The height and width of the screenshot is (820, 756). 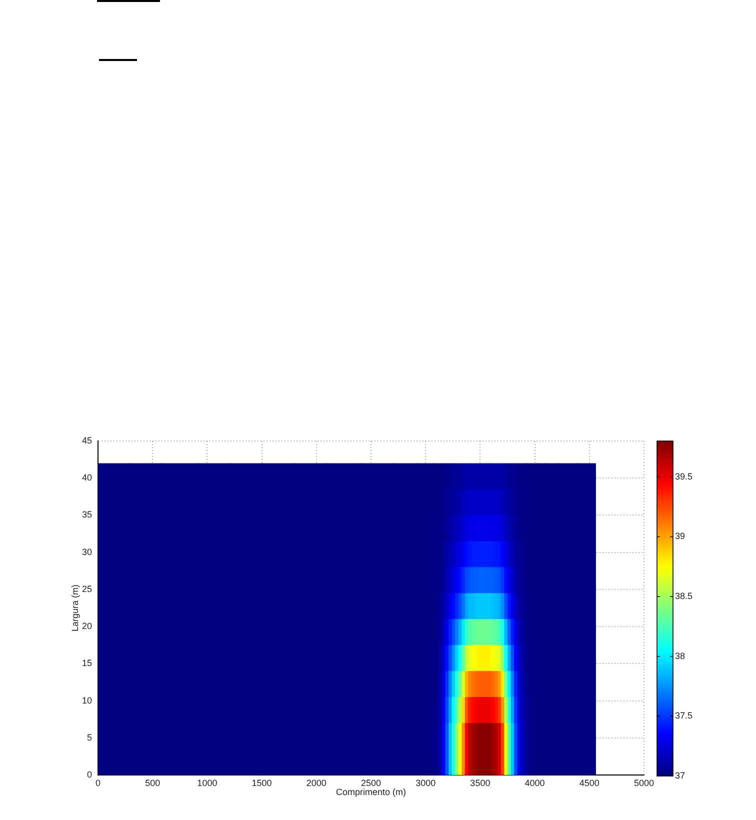 What do you see at coordinates (87, 663) in the screenshot?
I see `y-tick-label: 15` at bounding box center [87, 663].